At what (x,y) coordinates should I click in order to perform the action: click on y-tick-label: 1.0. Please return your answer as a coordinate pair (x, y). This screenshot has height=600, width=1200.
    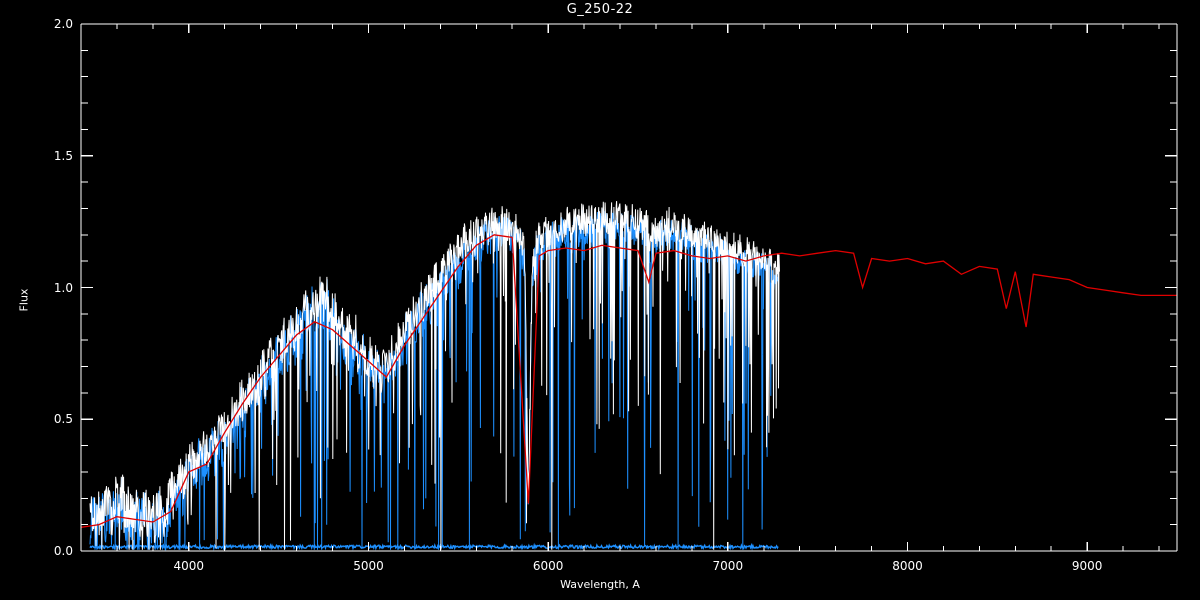
    Looking at the image, I should click on (63, 287).